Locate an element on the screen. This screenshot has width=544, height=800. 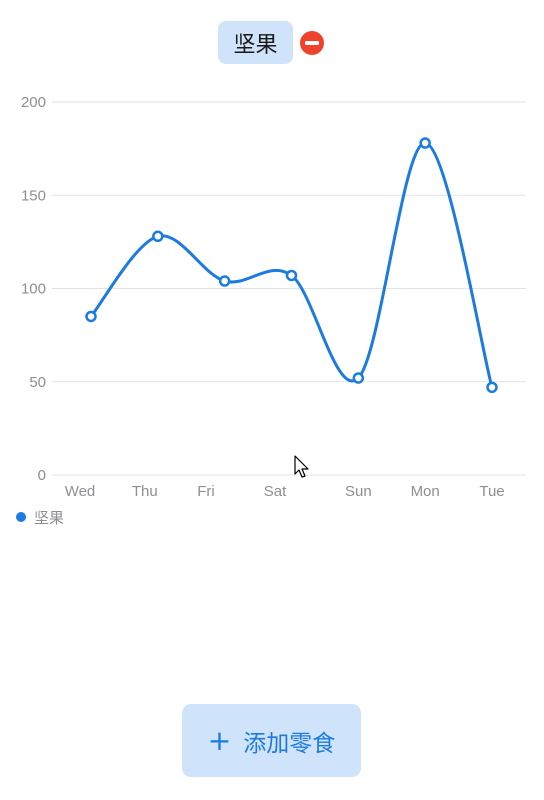
chart-legend: 坚果 is located at coordinates (40, 517).